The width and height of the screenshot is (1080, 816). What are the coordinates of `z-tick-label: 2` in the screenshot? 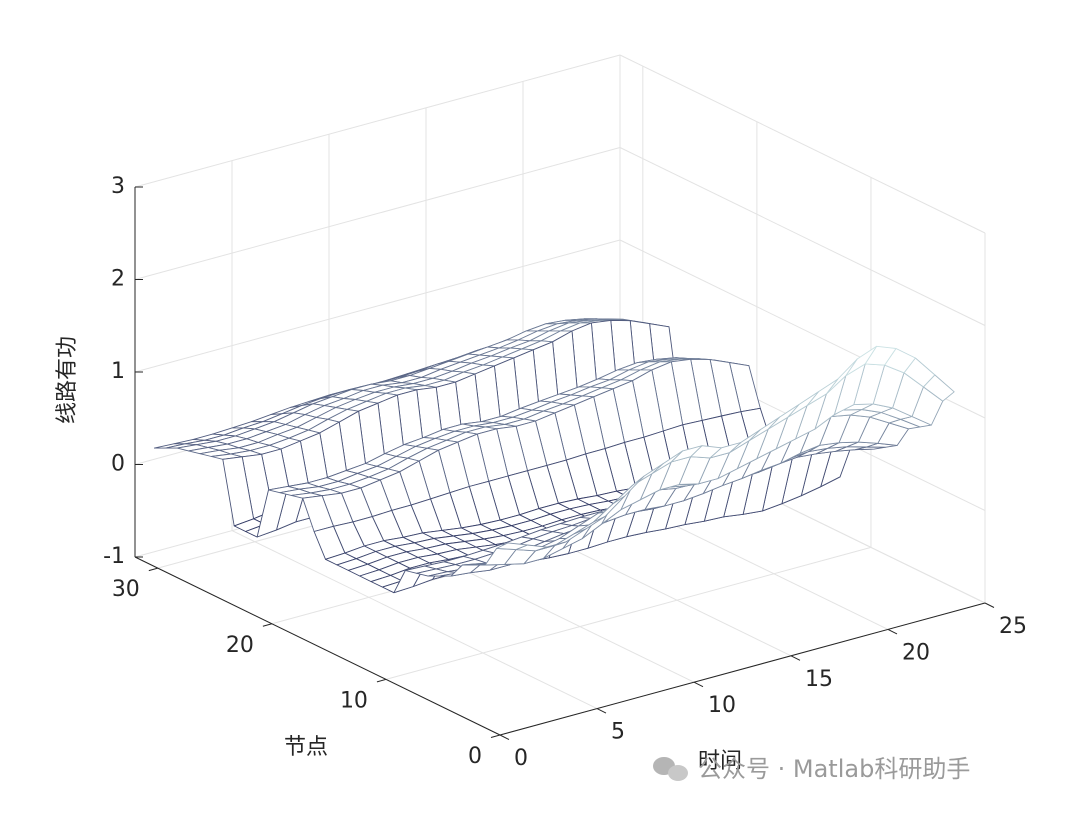 It's located at (118, 279).